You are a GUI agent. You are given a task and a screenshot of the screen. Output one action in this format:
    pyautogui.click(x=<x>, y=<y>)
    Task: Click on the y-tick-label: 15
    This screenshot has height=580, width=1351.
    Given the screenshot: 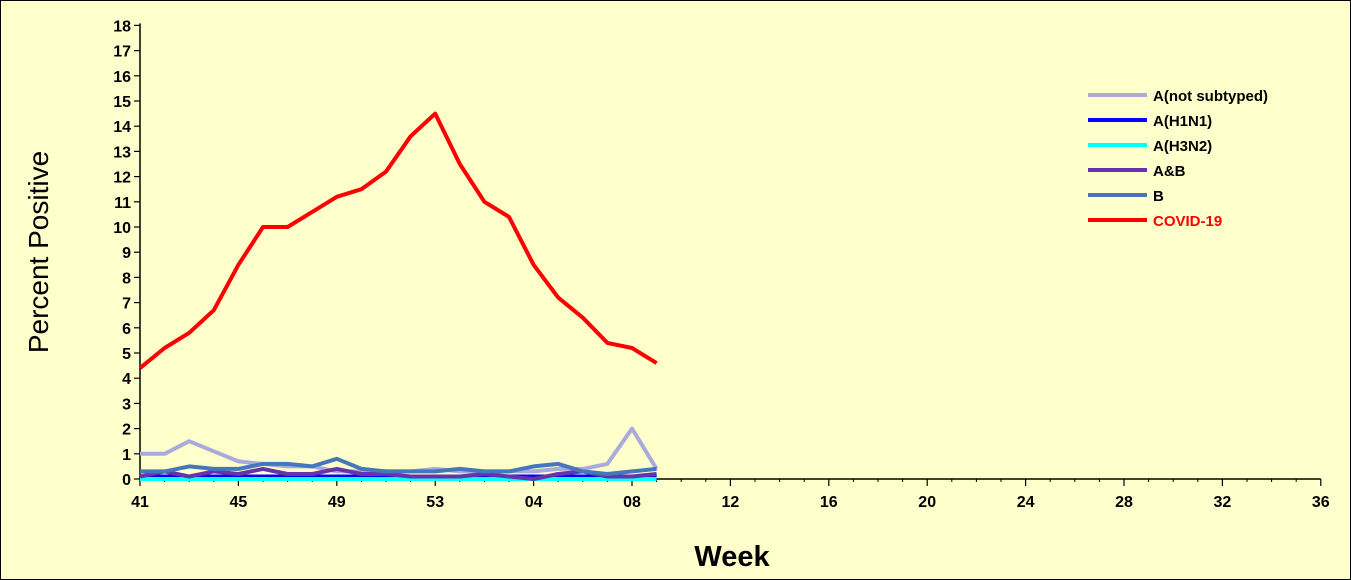 What is the action you would take?
    pyautogui.click(x=122, y=102)
    